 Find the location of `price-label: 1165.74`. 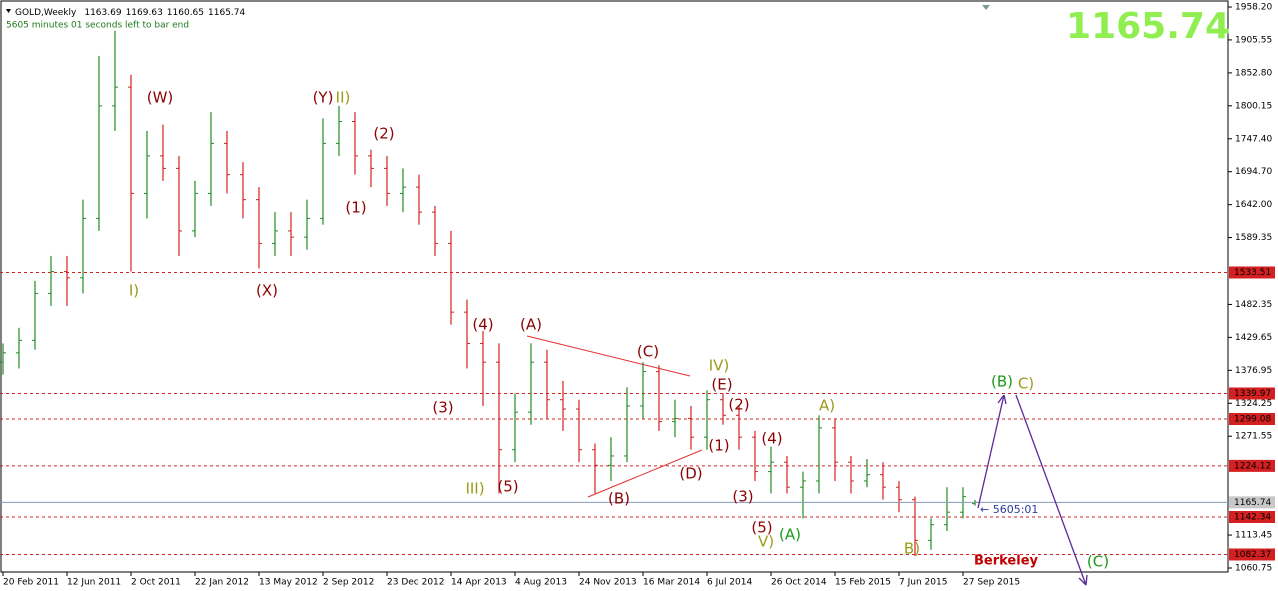

price-label: 1165.74 is located at coordinates (1252, 503).